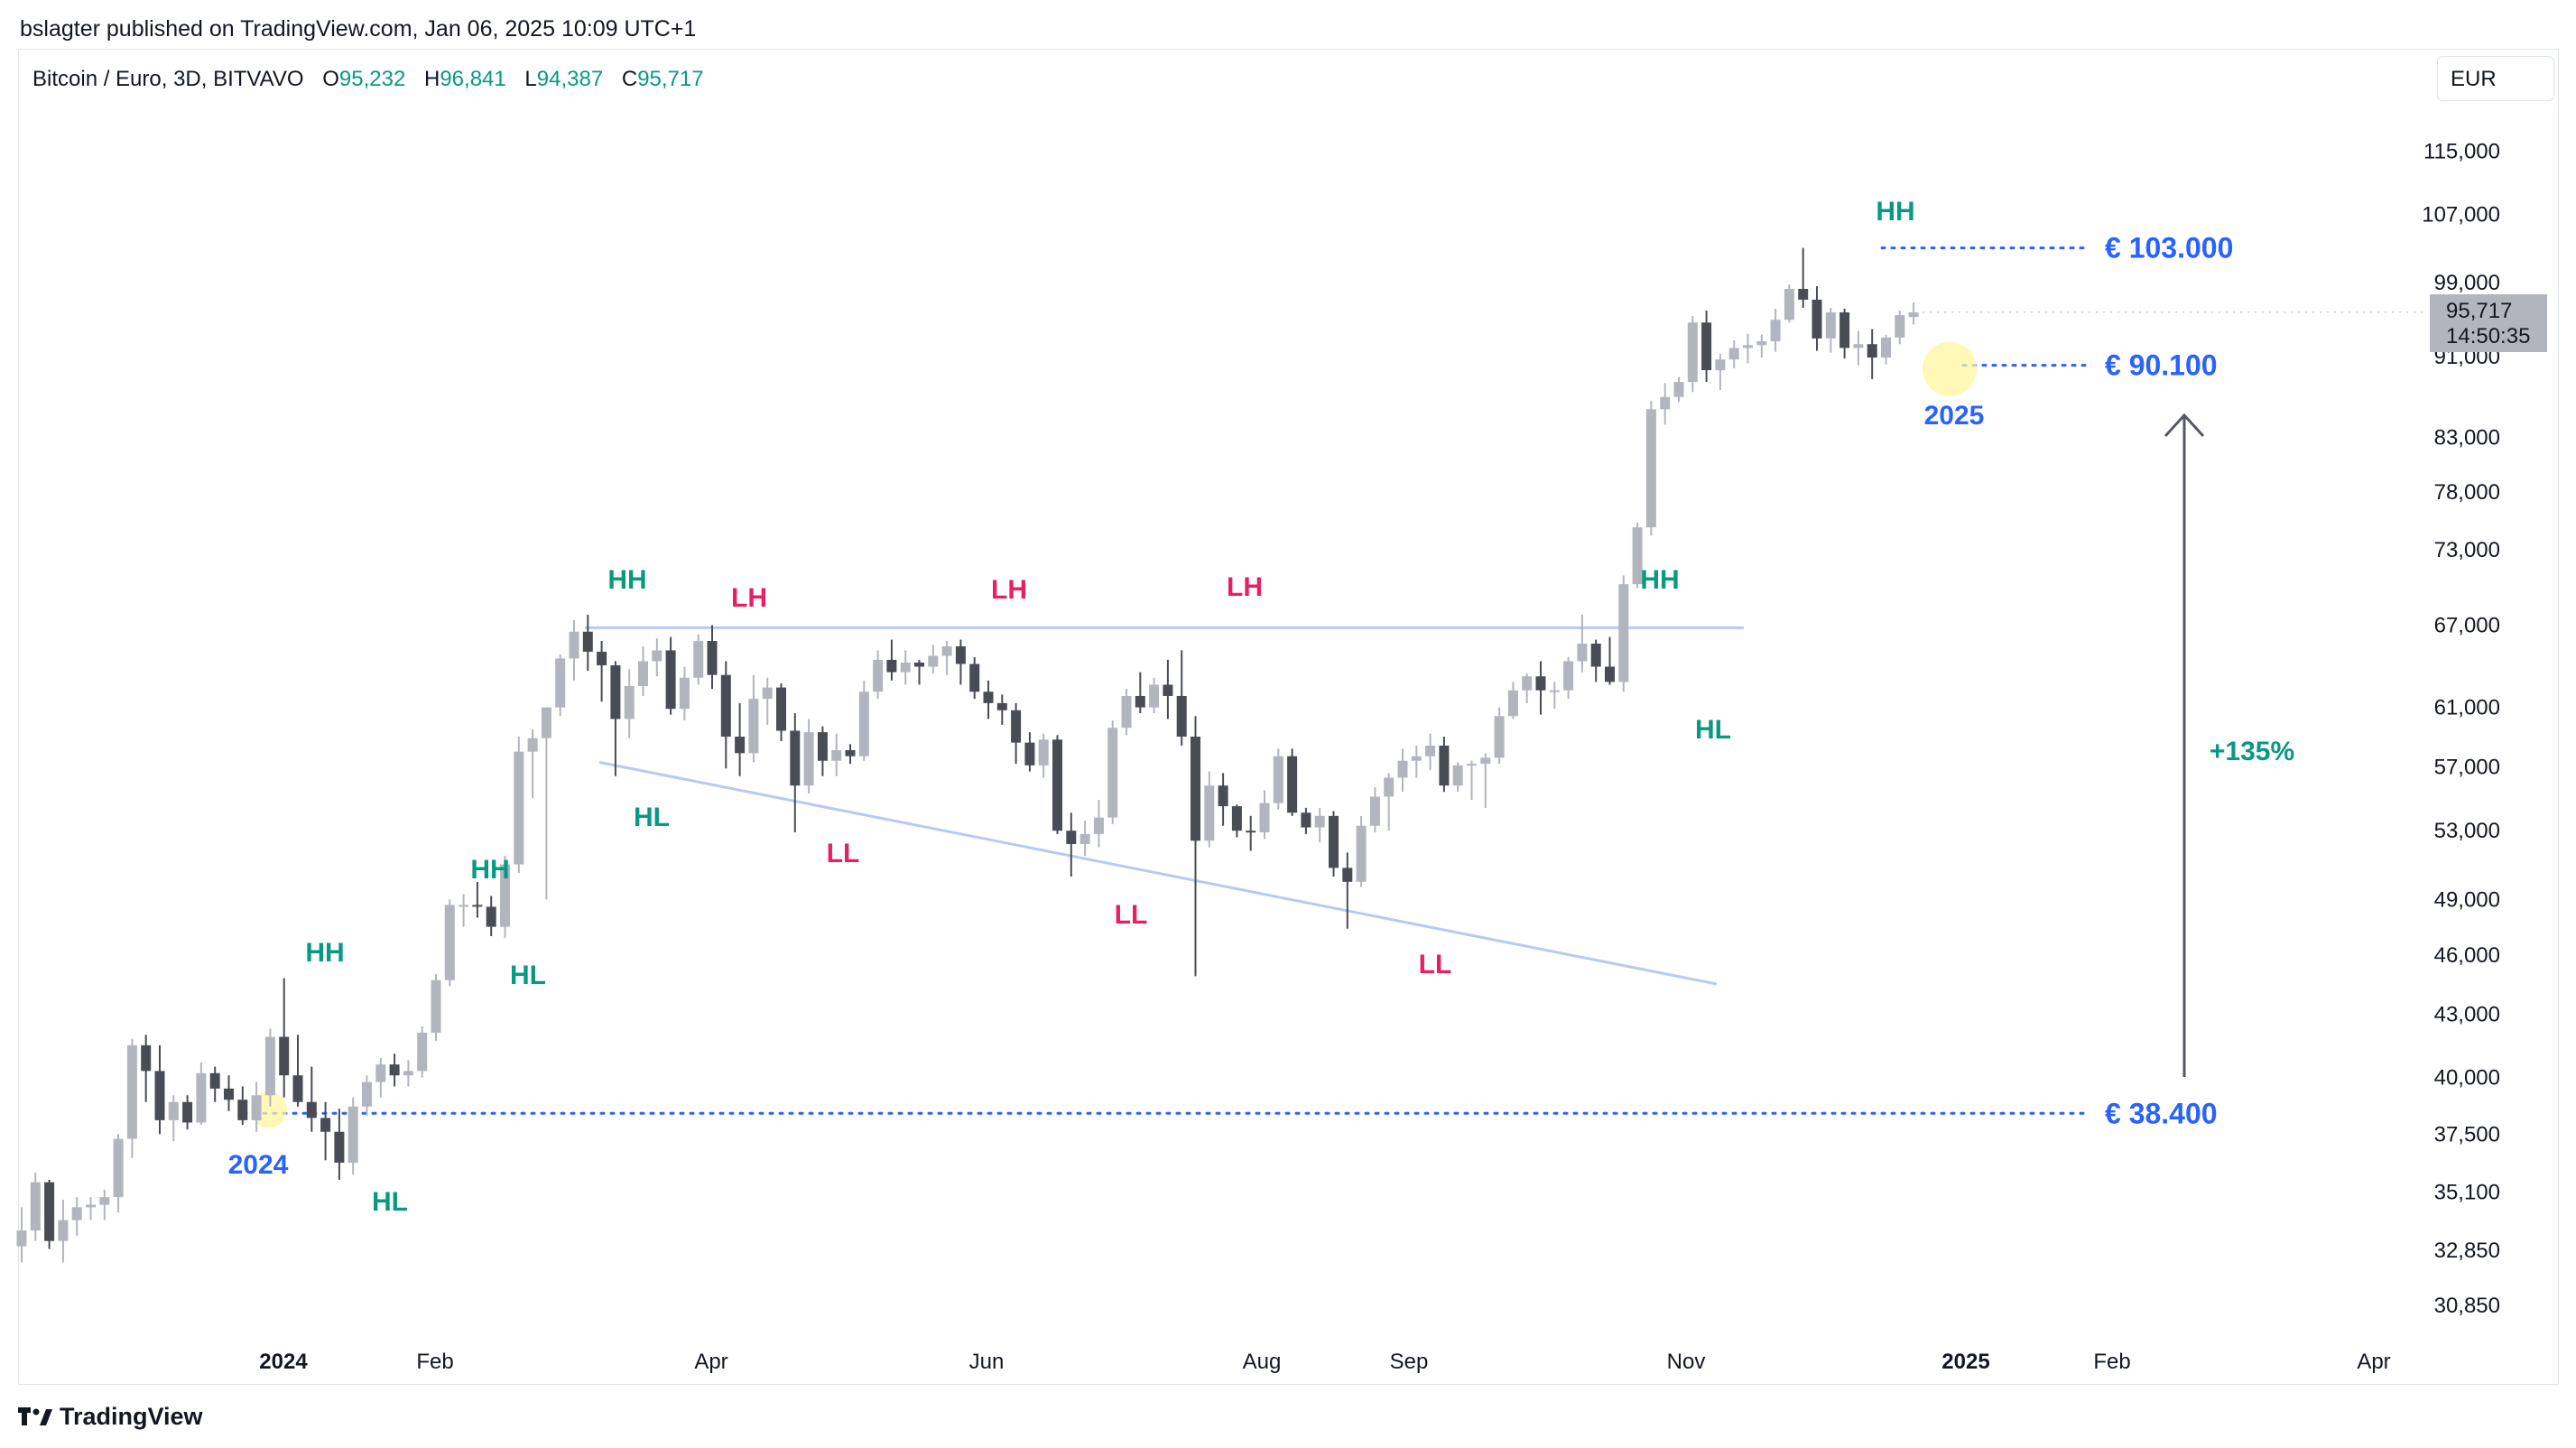  Describe the element at coordinates (431, 79) in the screenshot. I see `high-label: H` at that location.